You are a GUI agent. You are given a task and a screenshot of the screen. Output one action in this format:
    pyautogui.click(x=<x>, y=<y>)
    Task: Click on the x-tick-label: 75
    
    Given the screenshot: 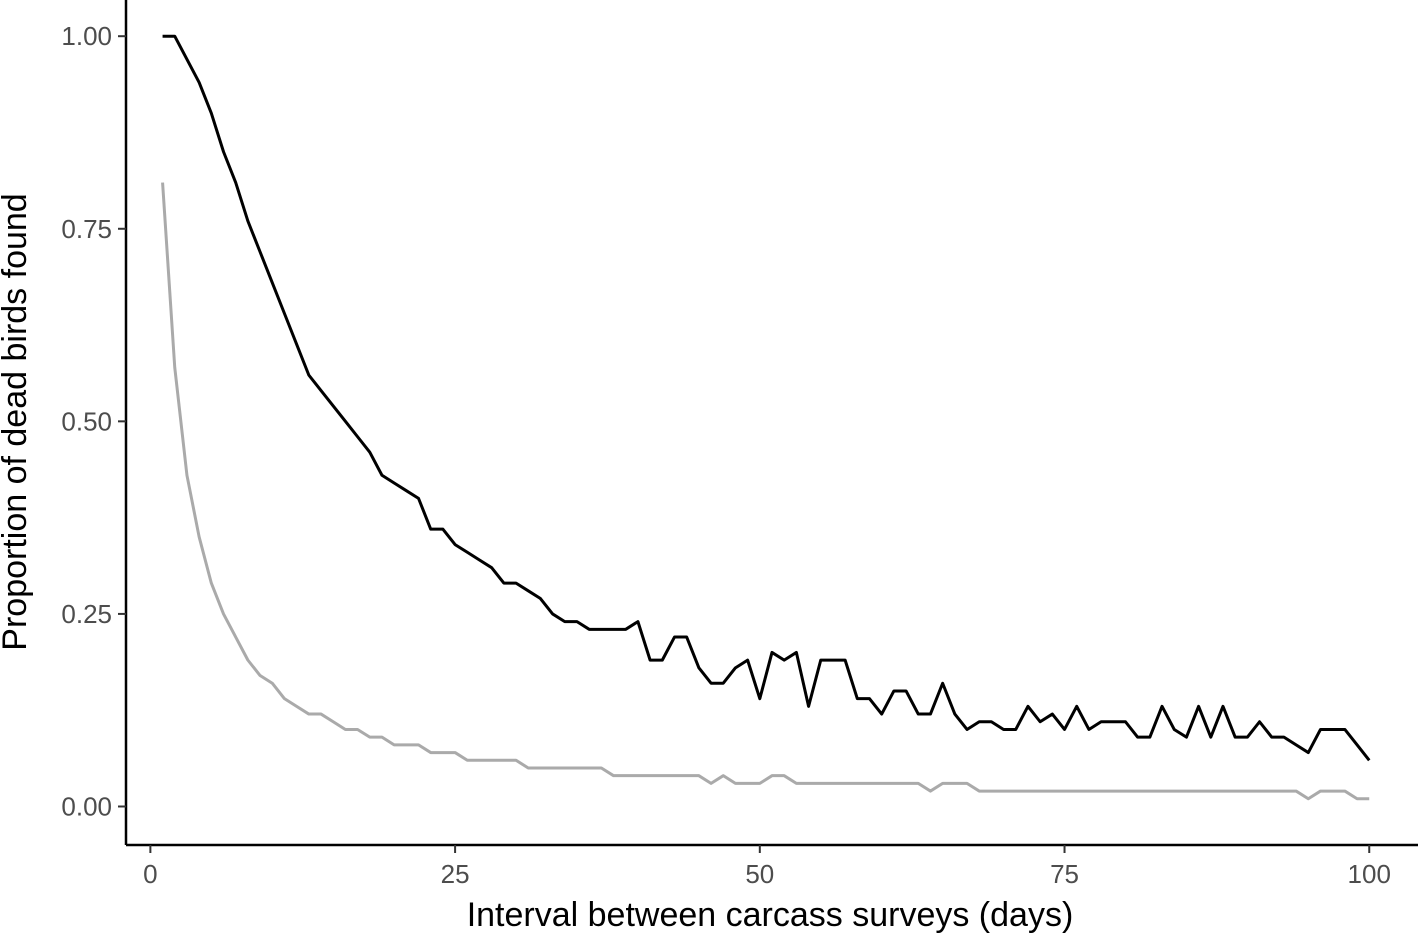 What is the action you would take?
    pyautogui.click(x=1064, y=874)
    